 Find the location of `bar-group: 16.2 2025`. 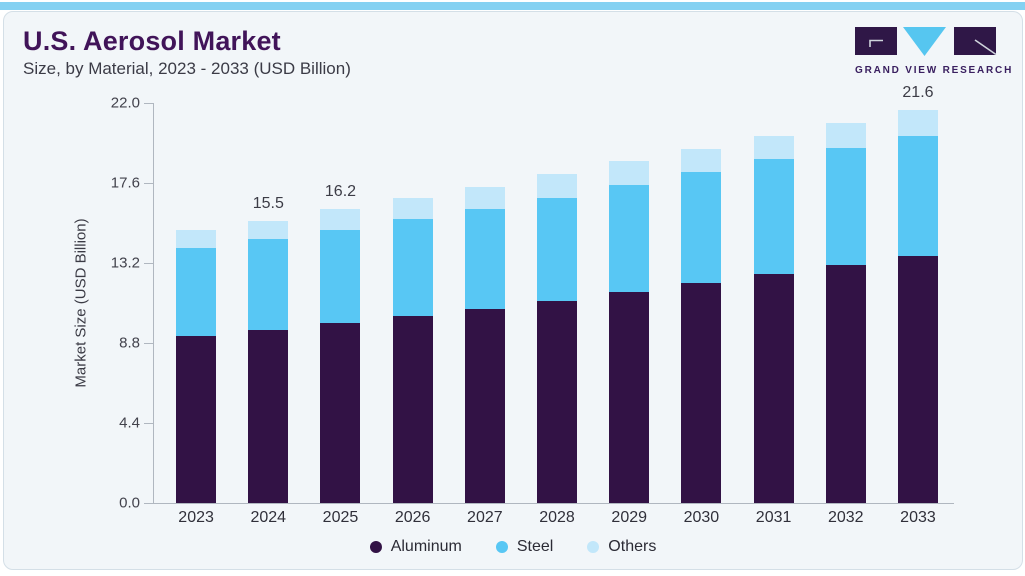

bar-group: 16.2 2025 is located at coordinates (340, 314).